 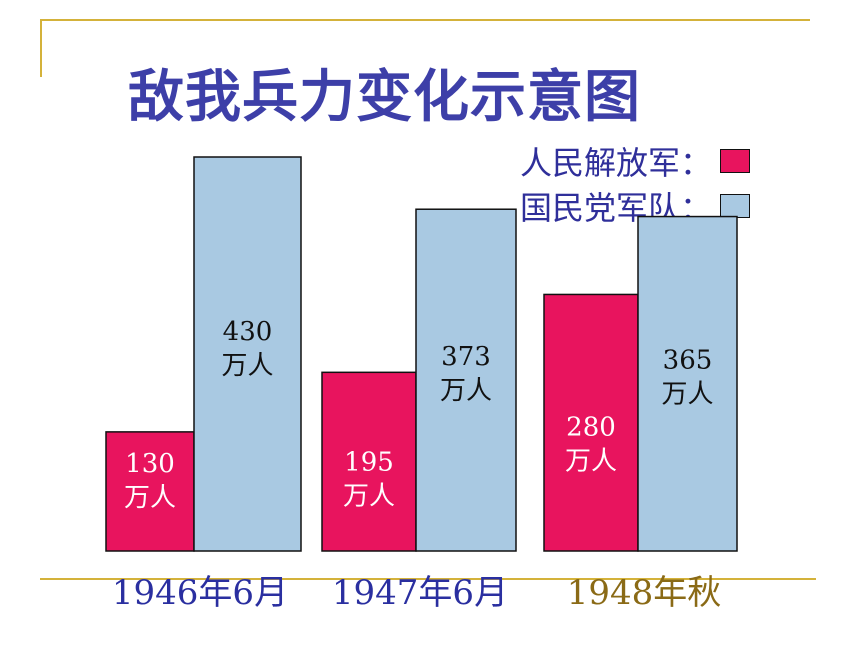 I want to click on bottom-rule, so click(x=428, y=579).